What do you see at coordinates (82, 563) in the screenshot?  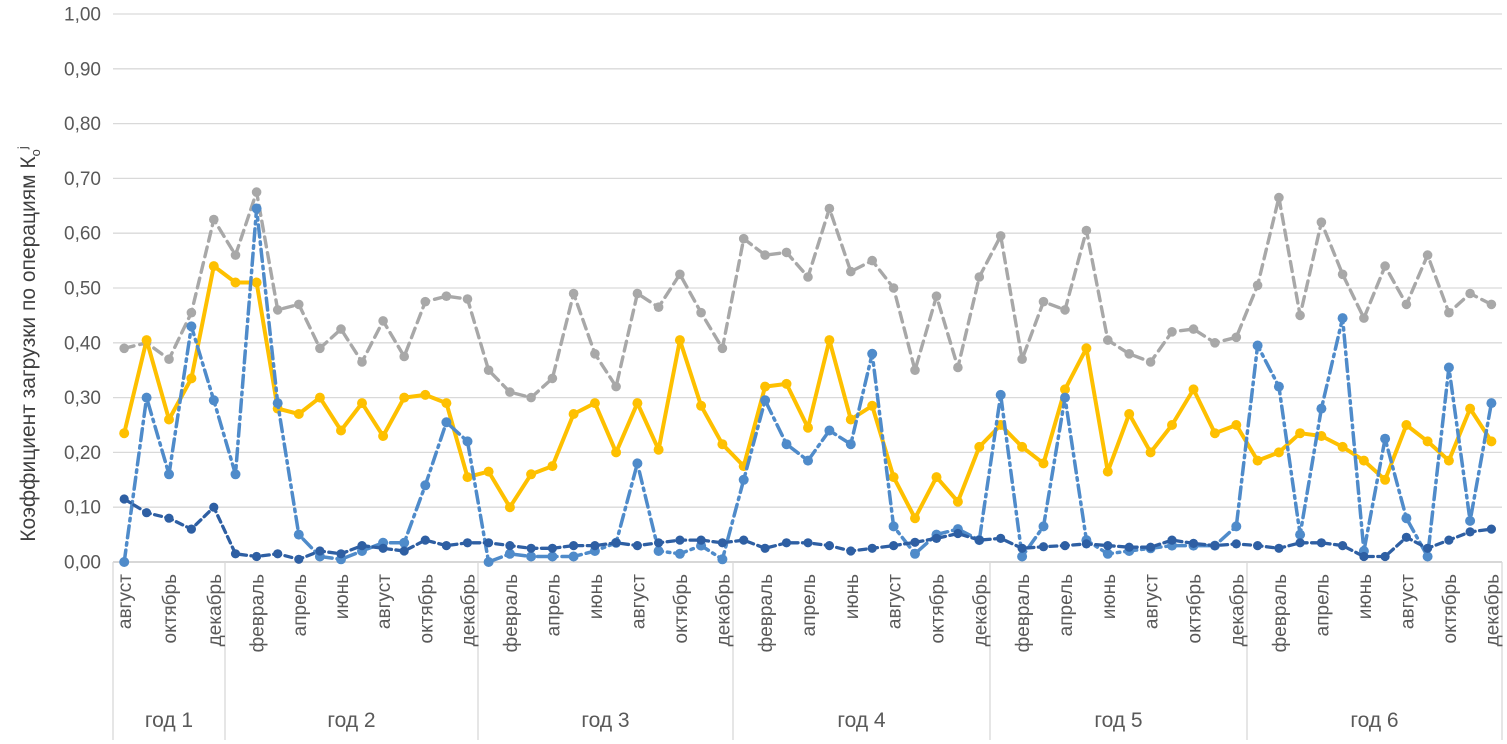 I see `y-tick-label: 0,00` at bounding box center [82, 563].